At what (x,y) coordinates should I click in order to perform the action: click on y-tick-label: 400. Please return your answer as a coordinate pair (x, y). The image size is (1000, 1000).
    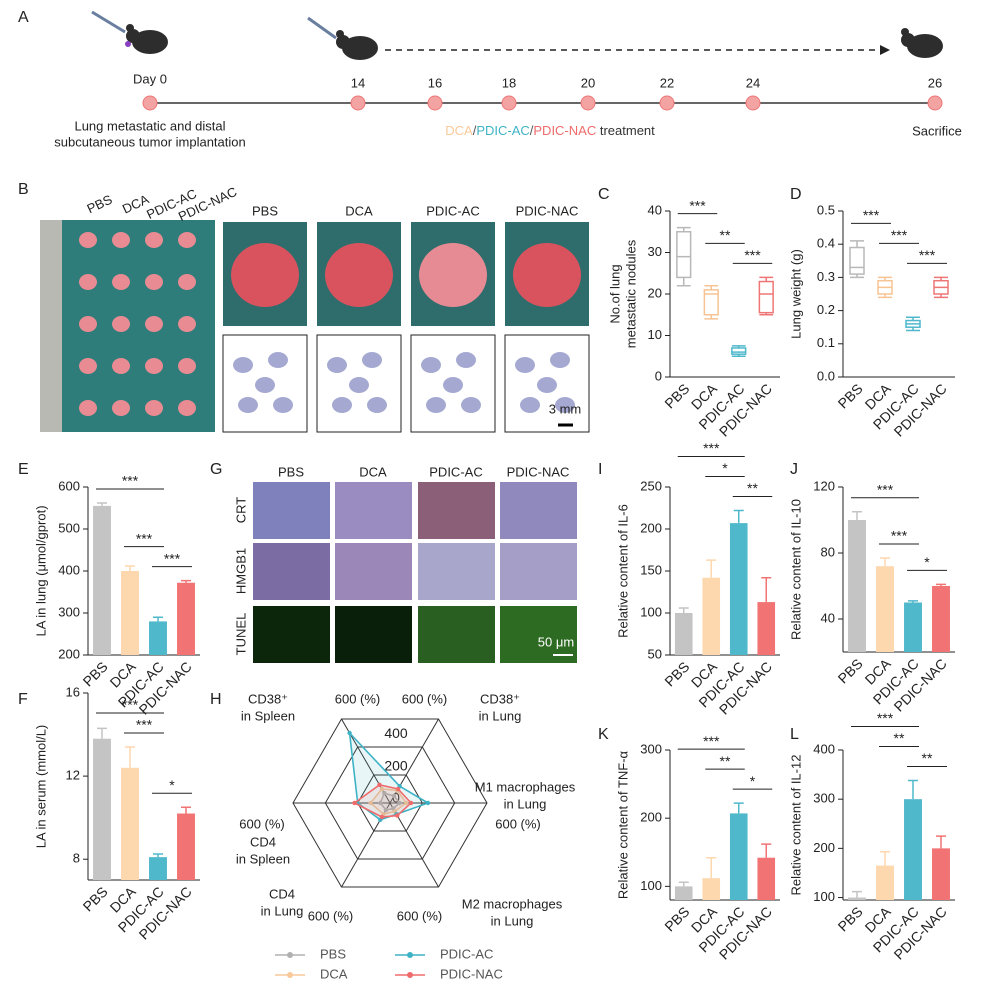
    Looking at the image, I should click on (69, 569).